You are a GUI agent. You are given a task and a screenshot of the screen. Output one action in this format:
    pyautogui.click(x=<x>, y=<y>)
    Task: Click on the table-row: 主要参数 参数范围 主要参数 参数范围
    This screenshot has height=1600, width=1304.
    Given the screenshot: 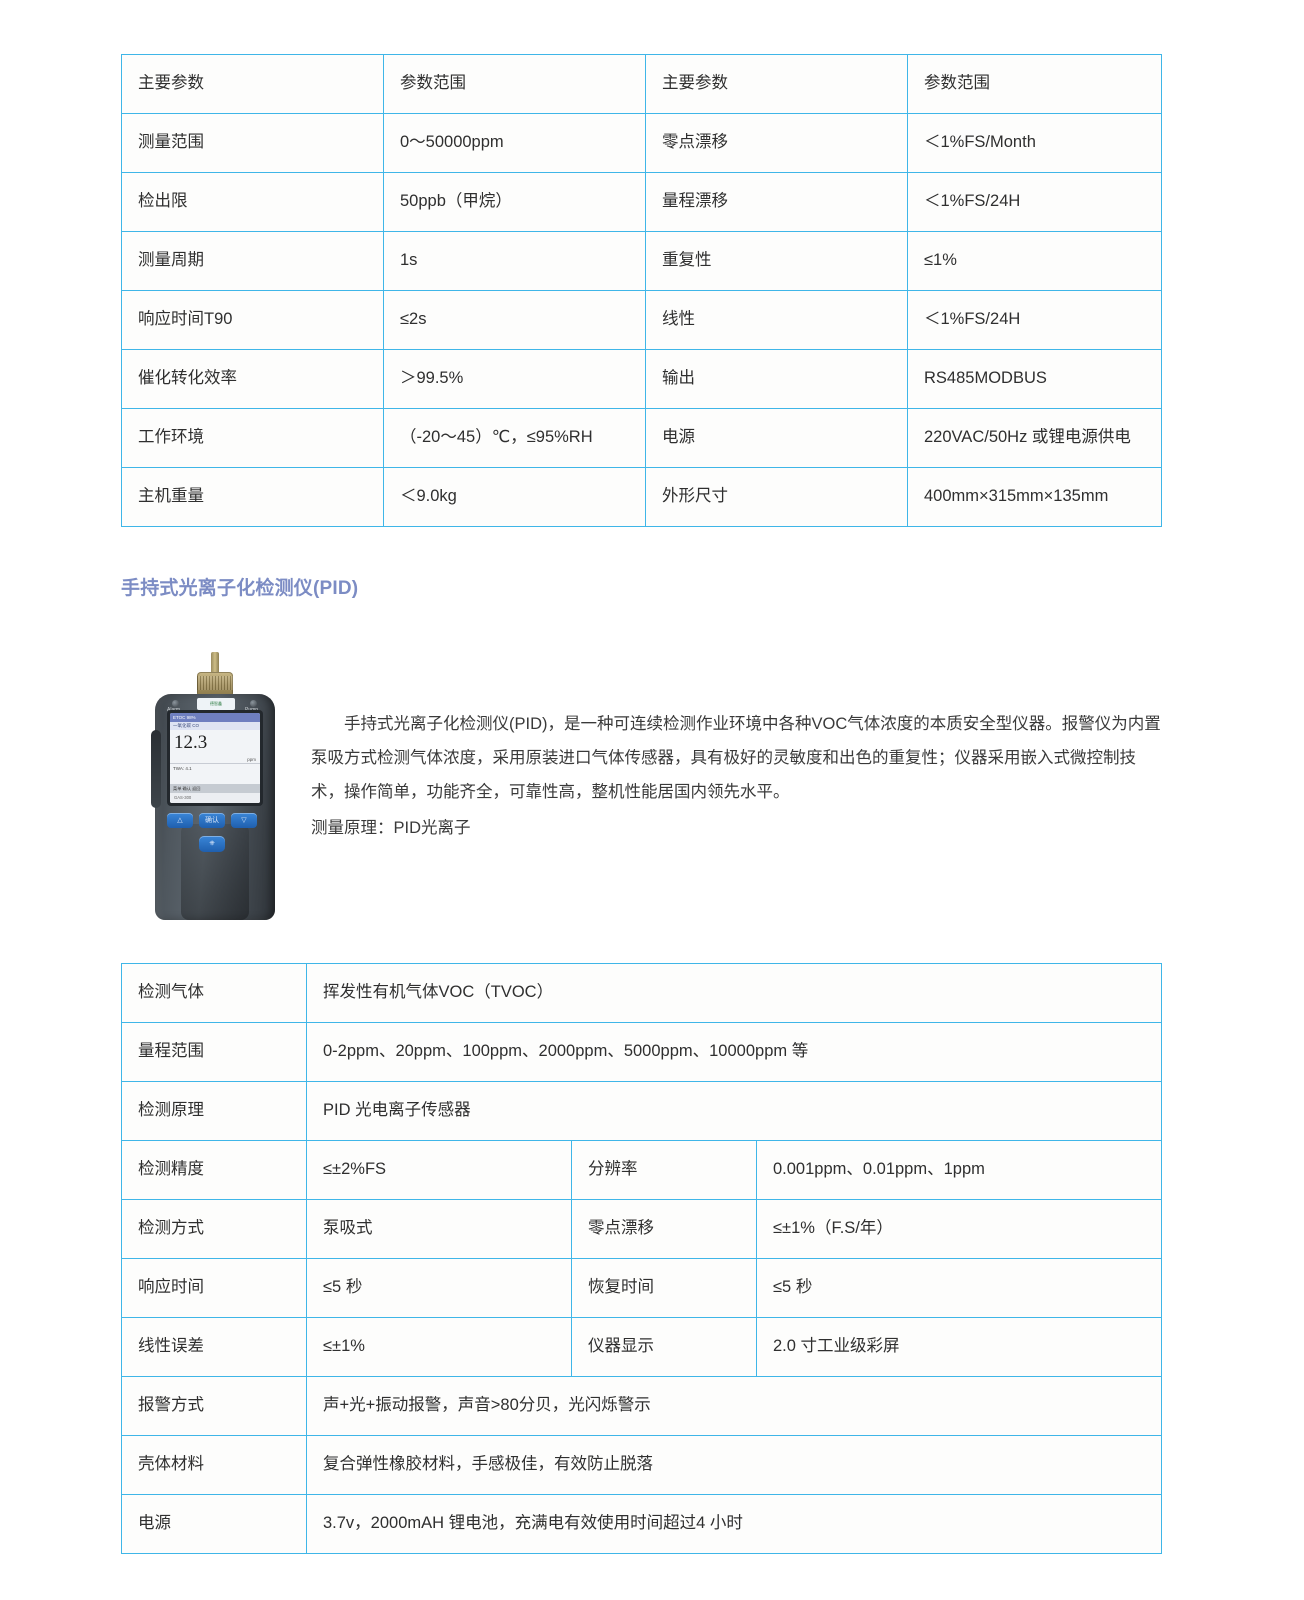 What is the action you would take?
    pyautogui.click(x=641, y=84)
    